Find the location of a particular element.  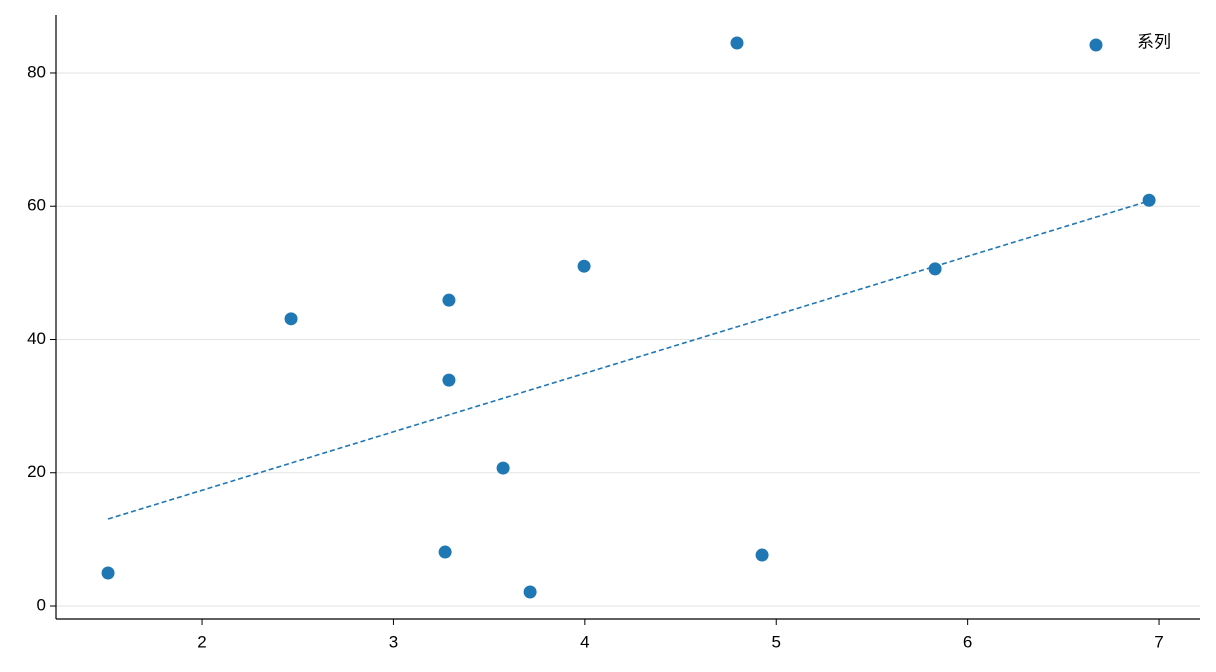

legend-label: 系列 is located at coordinates (1154, 41).